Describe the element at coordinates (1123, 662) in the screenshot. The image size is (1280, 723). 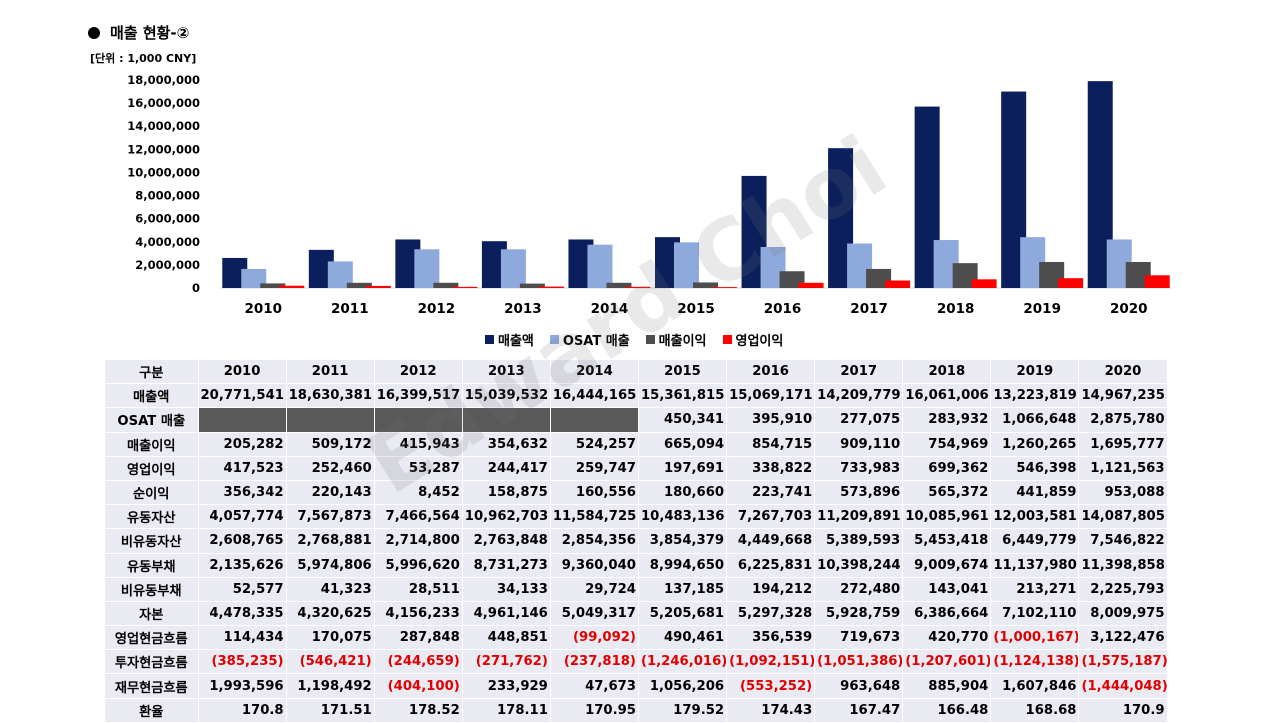
I see `table-cell: (1,575,187)` at that location.